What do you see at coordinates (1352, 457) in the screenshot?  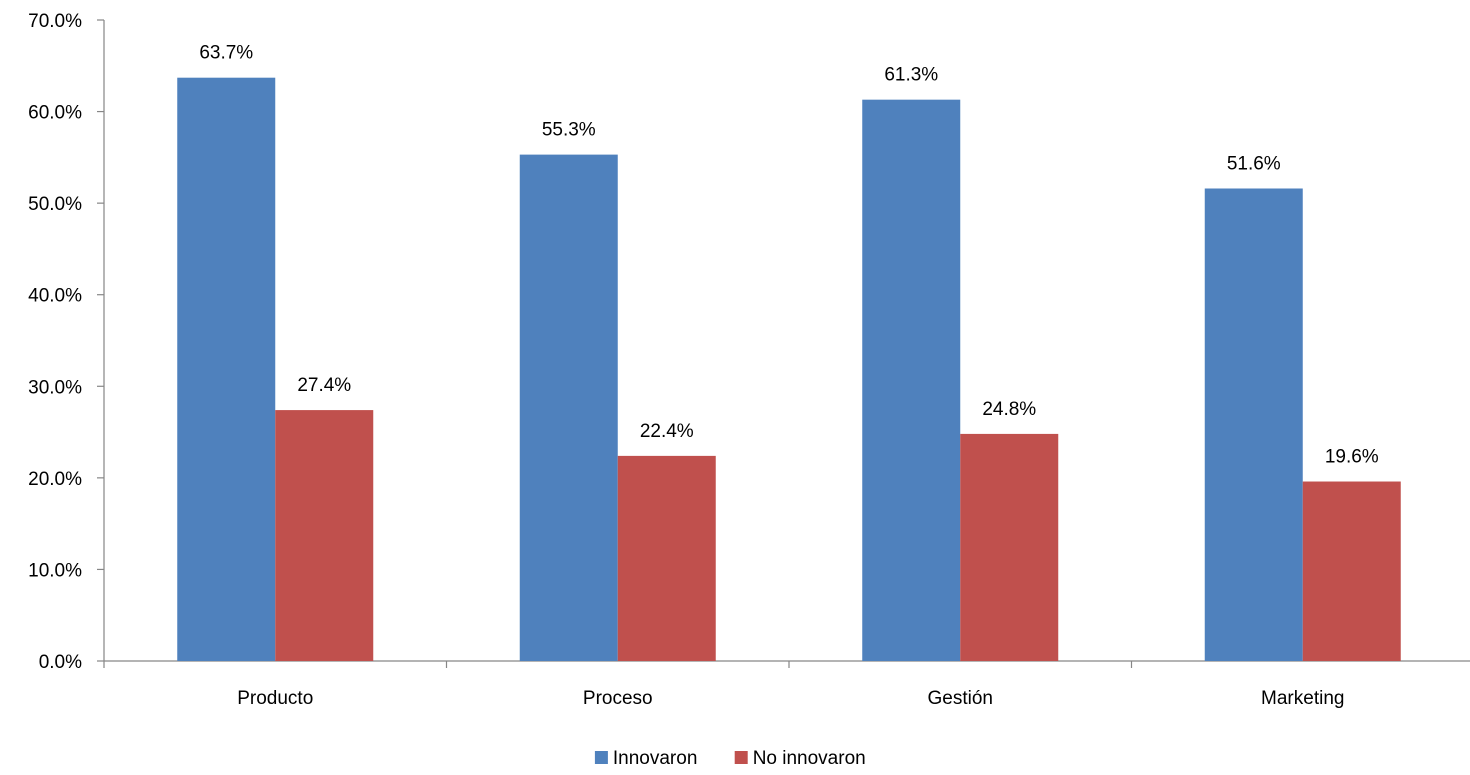 I see `data-label: 19.6%` at bounding box center [1352, 457].